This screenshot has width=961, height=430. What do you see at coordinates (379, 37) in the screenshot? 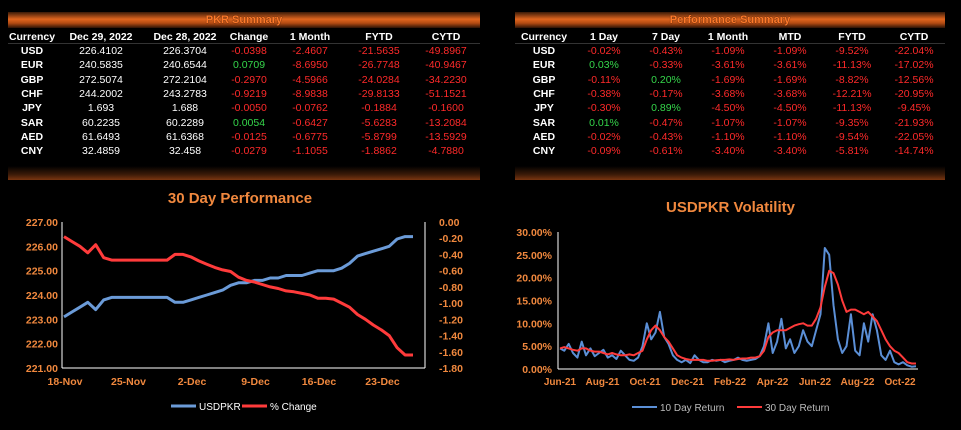
I see `column-header: FYTD` at bounding box center [379, 37].